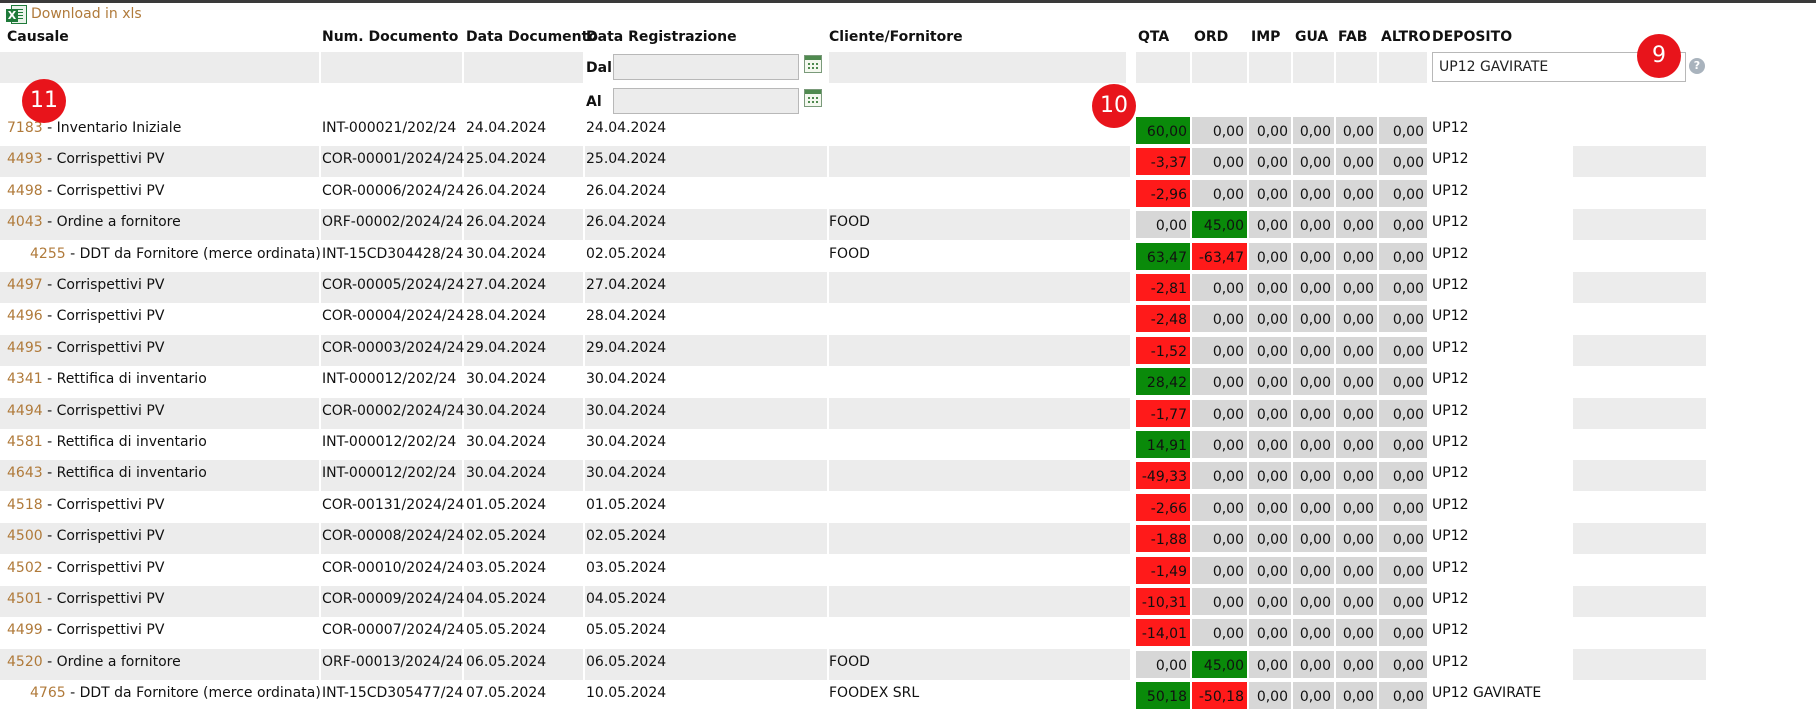 The image size is (1816, 723). What do you see at coordinates (506, 159) in the screenshot?
I see `data-documento-cell: 25.04.2024` at bounding box center [506, 159].